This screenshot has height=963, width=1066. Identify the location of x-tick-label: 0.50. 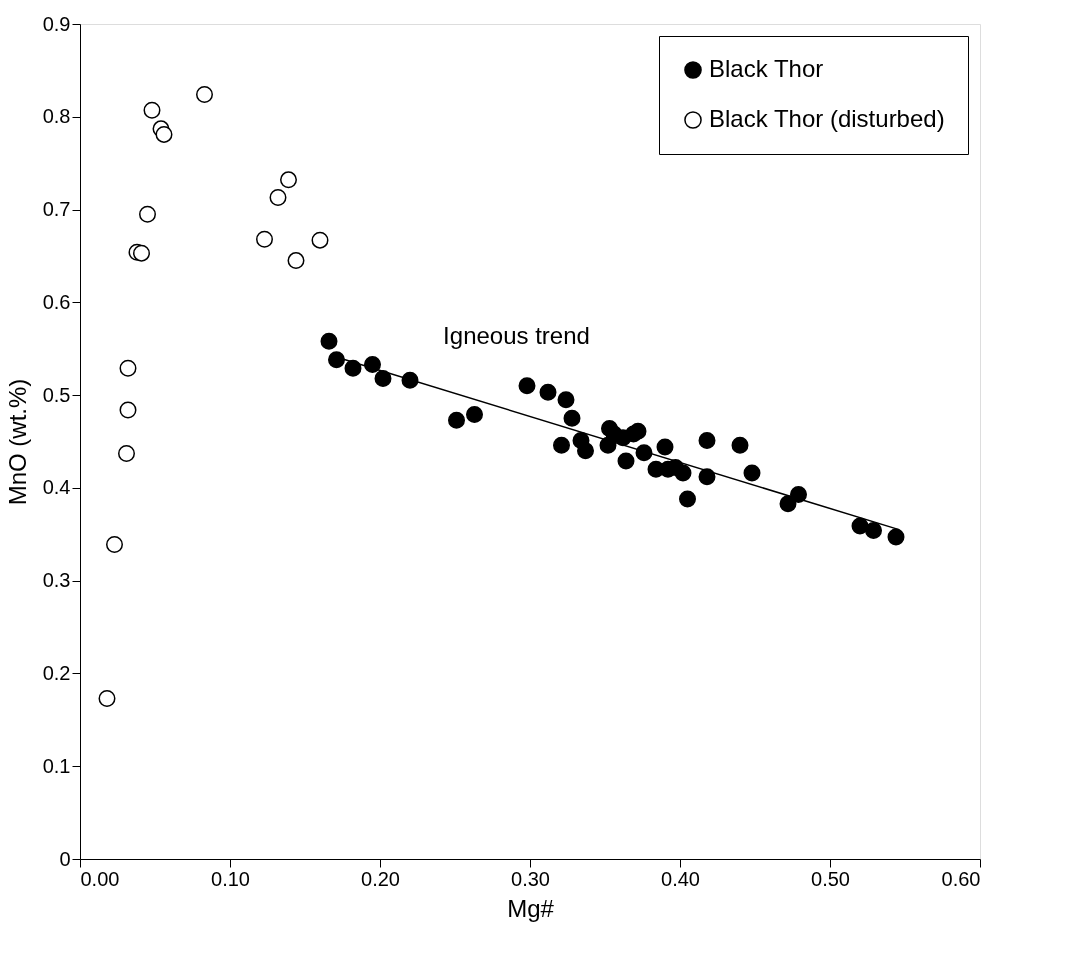
(830, 878).